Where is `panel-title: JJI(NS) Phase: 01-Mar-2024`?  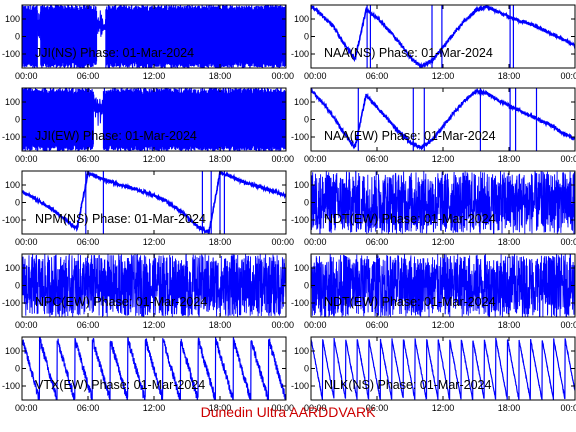 panel-title: JJI(NS) Phase: 01-Mar-2024 is located at coordinates (114, 53).